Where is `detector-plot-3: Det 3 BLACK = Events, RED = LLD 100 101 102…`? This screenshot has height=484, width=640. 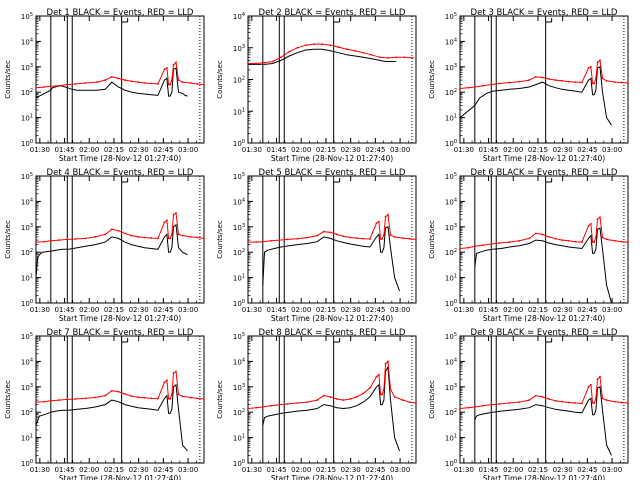 detector-plot-3: Det 3 BLACK = Events, RED = LLD 100 101 102… is located at coordinates (528, 85).